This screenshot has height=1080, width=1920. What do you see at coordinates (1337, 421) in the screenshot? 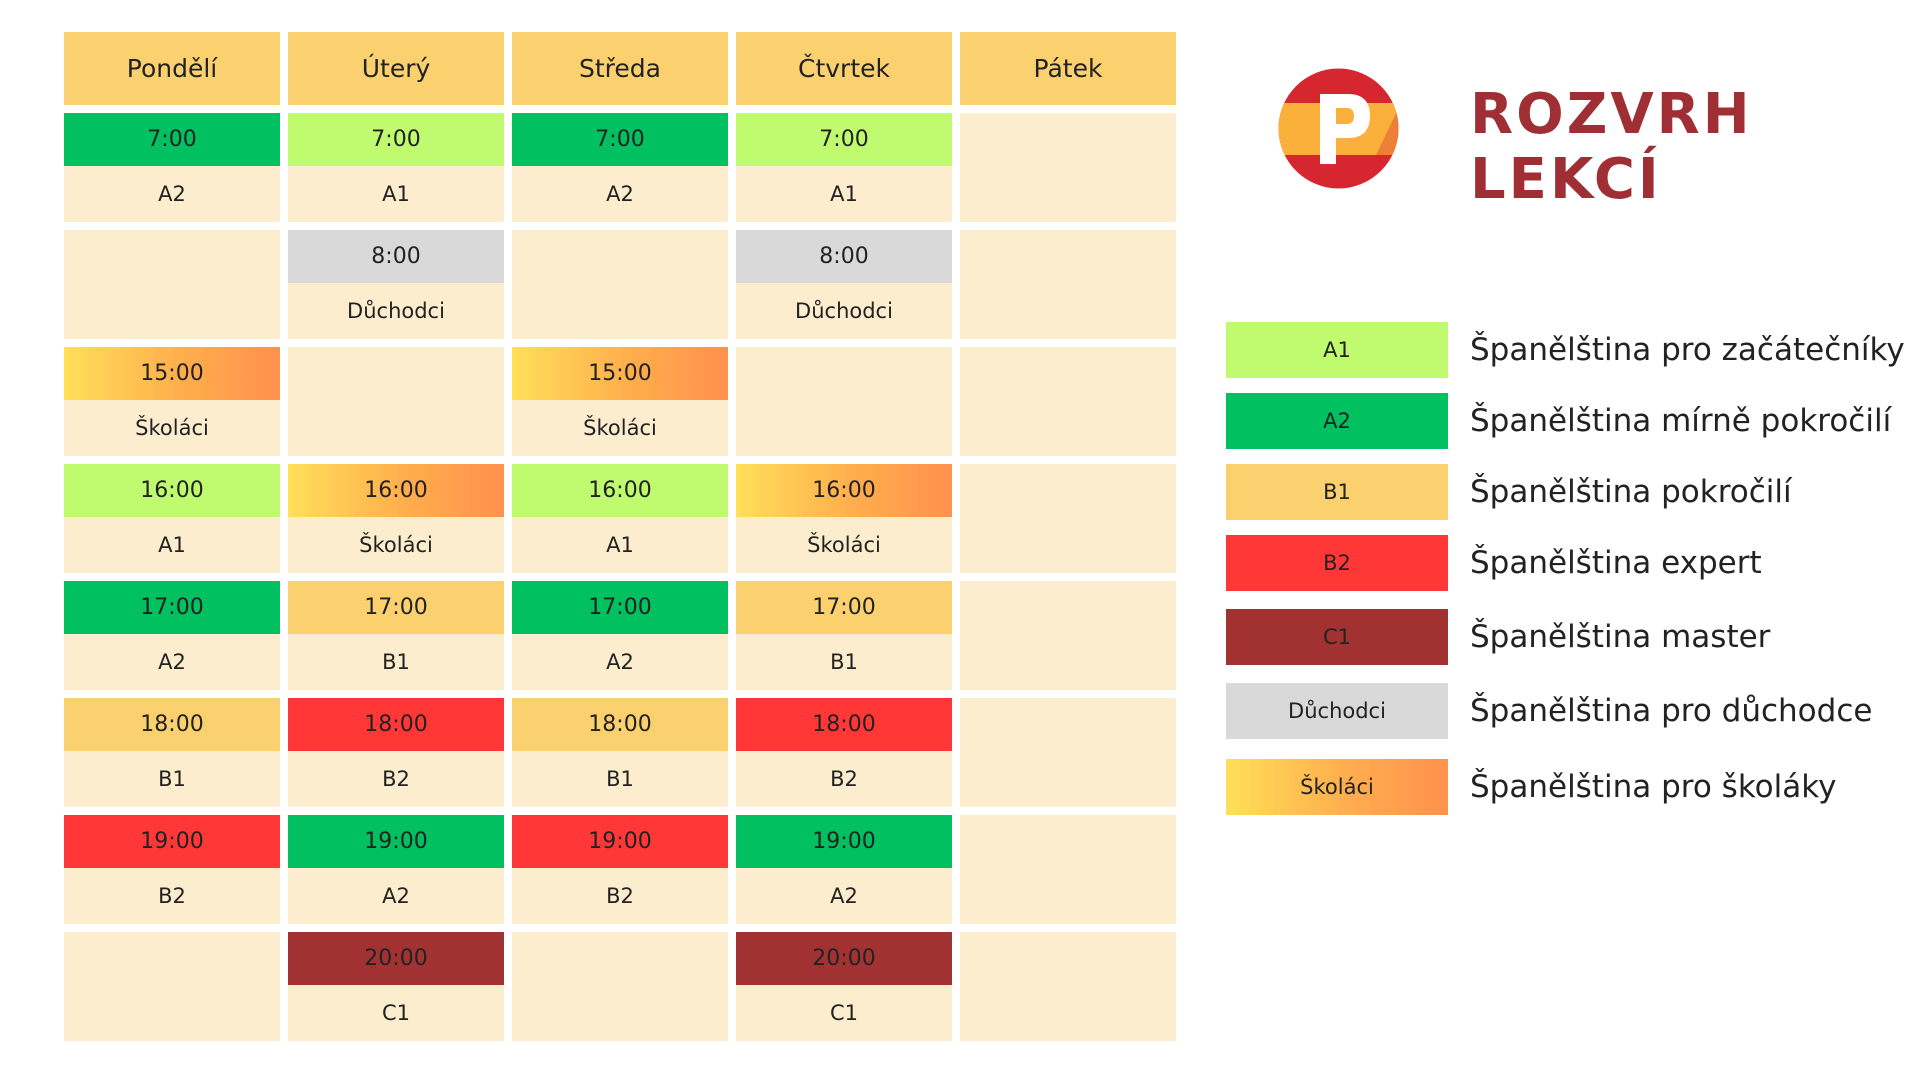
I see `legend-swatch: A2` at bounding box center [1337, 421].